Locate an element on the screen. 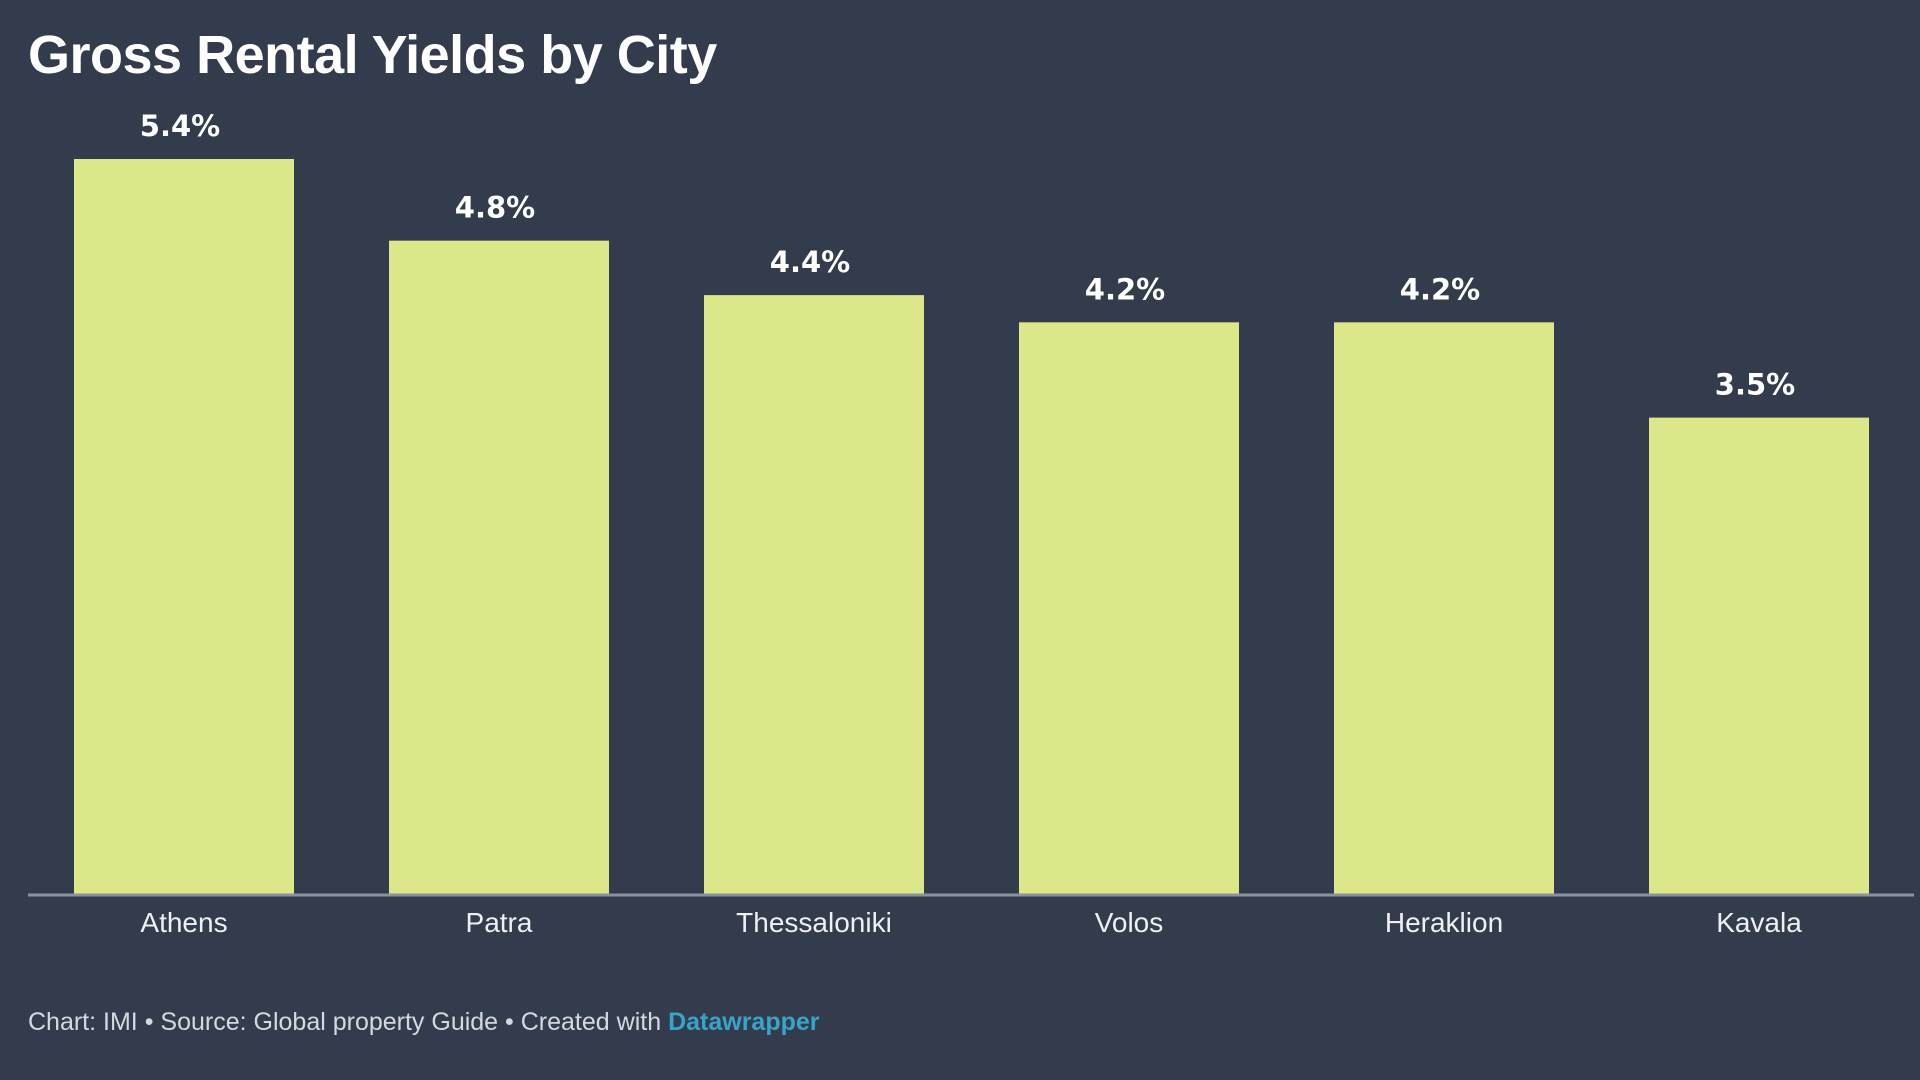  datawrapper-link: Datawrapper is located at coordinates (744, 1022).